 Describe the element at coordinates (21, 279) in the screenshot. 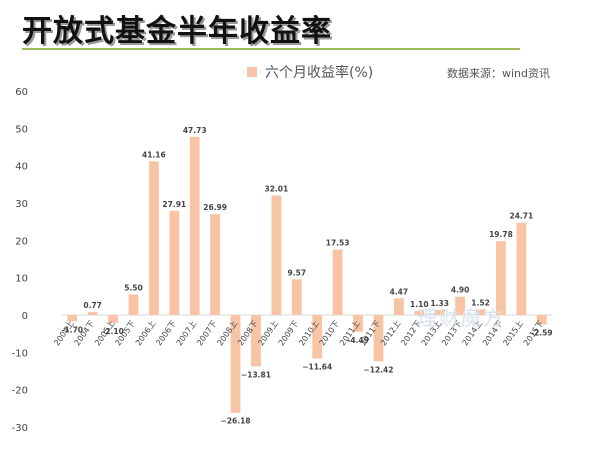

I see `y-tick-label: 10` at that location.